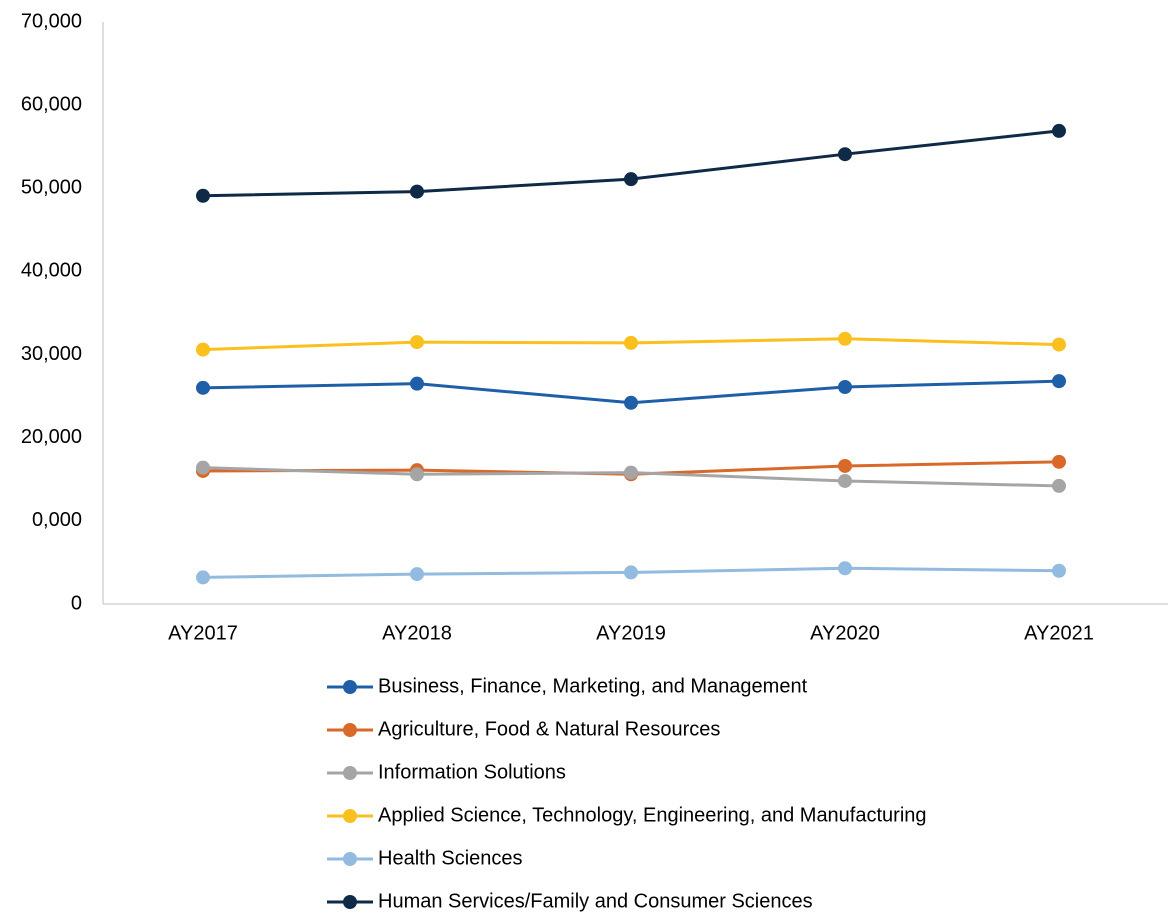  Describe the element at coordinates (472, 772) in the screenshot. I see `legend-label: Information Solutions` at that location.